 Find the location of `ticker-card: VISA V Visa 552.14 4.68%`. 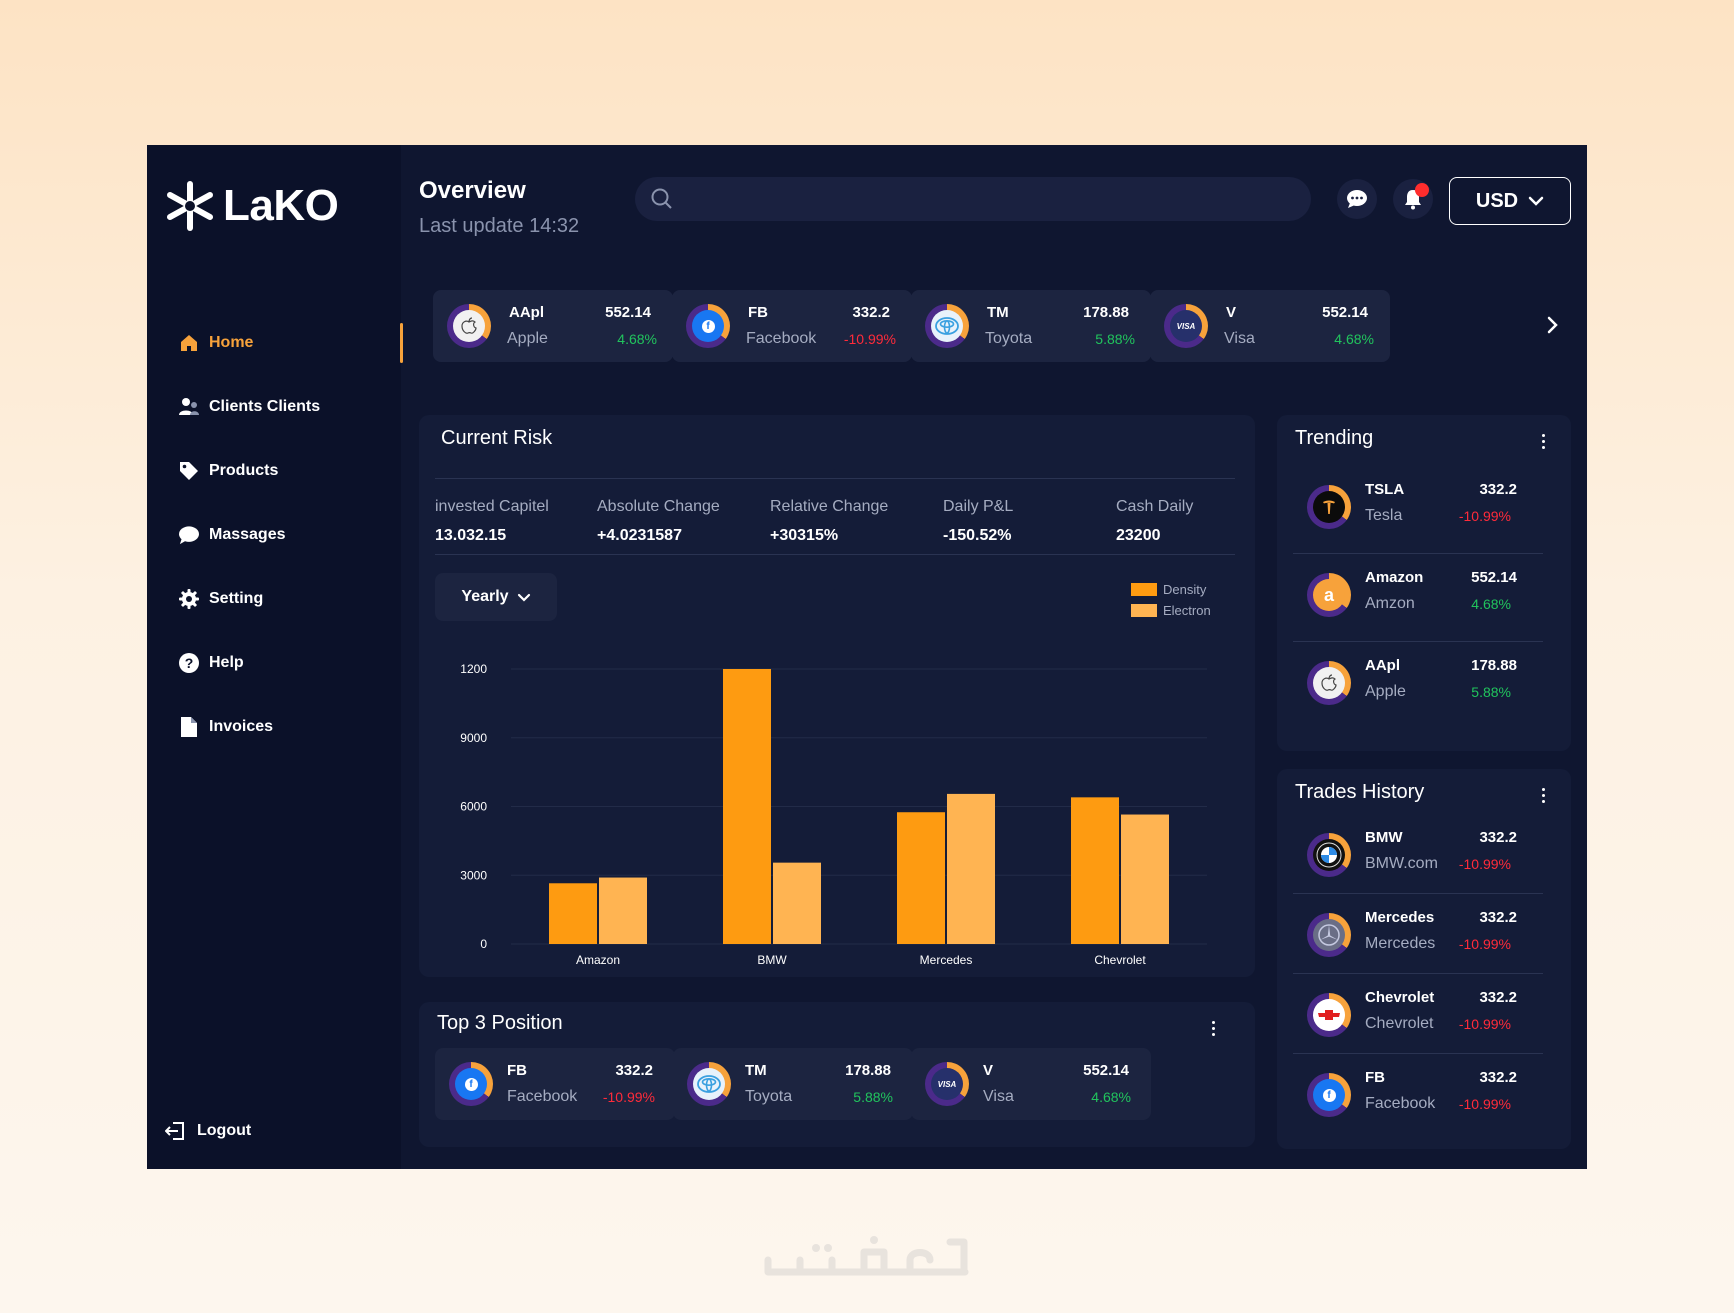

ticker-card: VISA V Visa 552.14 4.68% is located at coordinates (1270, 326).